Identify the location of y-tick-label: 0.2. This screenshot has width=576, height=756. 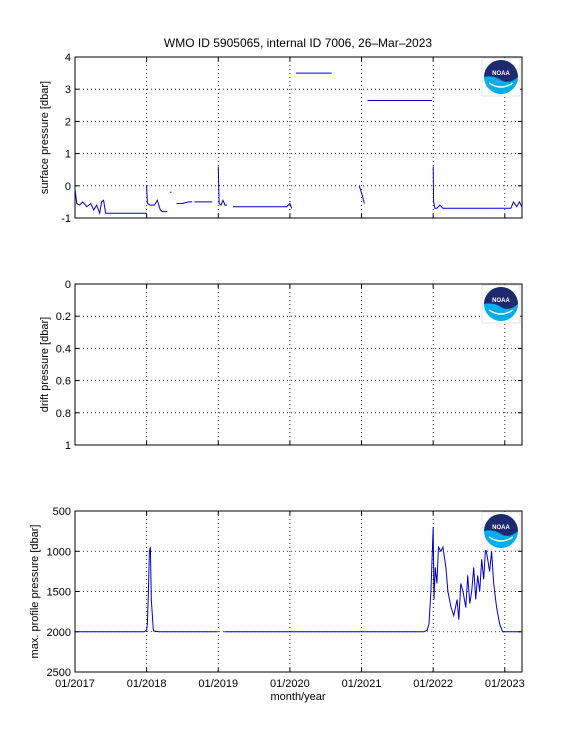
(63, 317).